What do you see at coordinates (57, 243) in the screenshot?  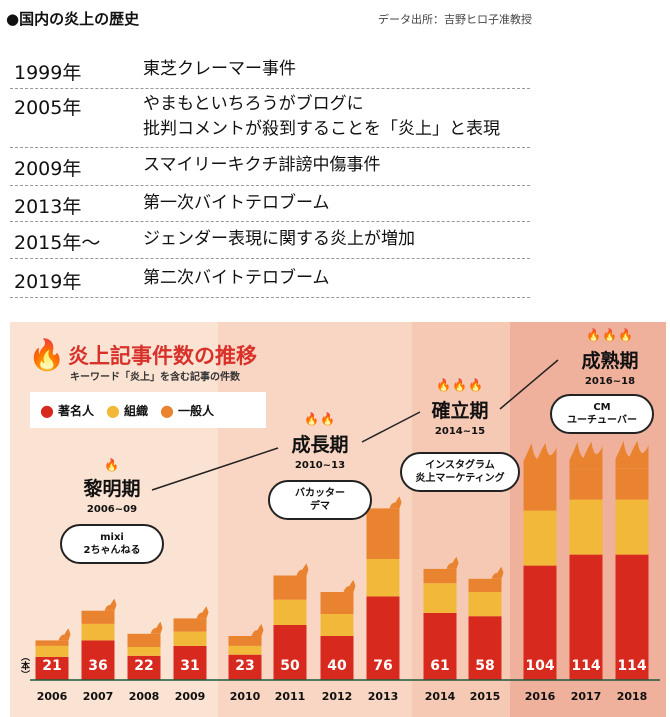 I see `history-year: 2015年～` at bounding box center [57, 243].